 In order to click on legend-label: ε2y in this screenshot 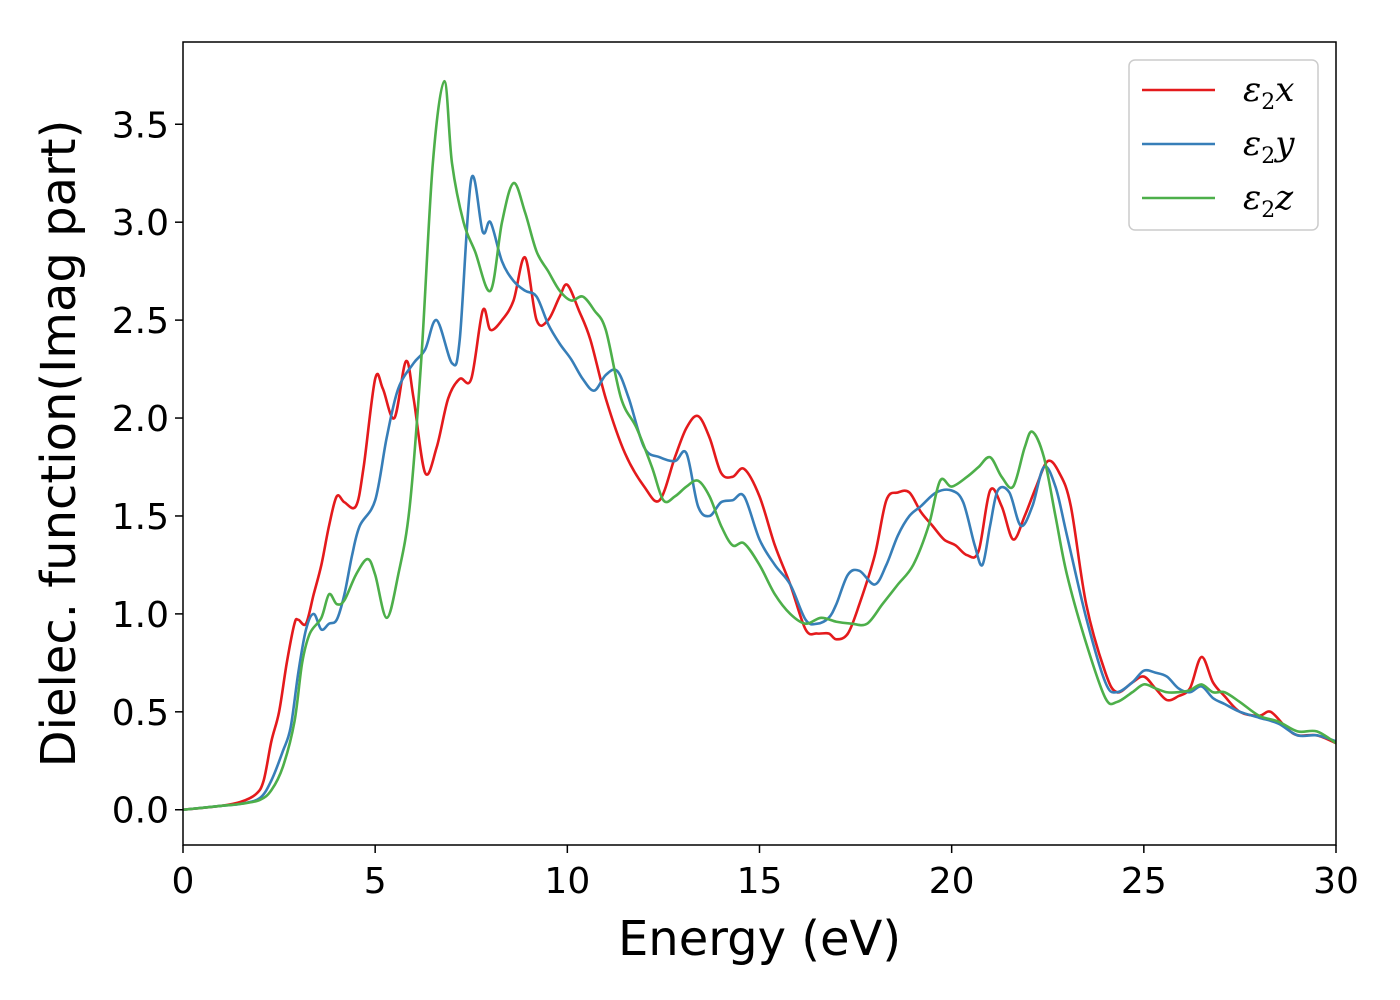, I will do `click(1269, 146)`.